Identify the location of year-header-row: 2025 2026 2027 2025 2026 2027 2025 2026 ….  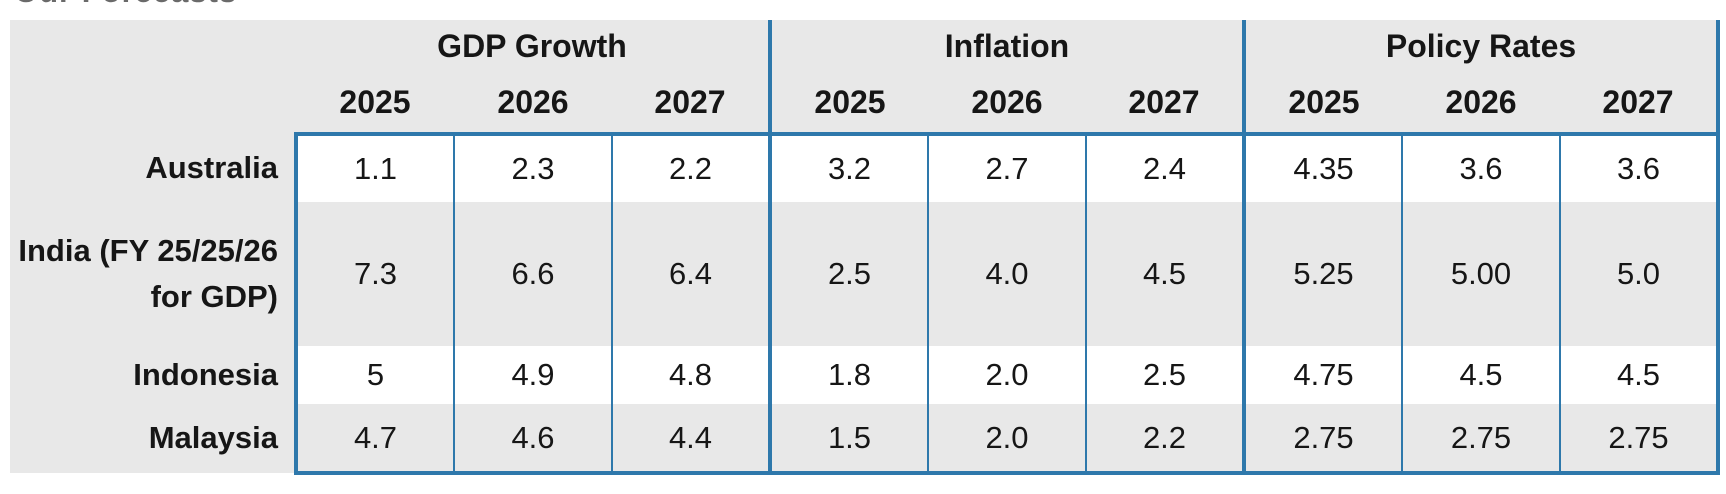
(865, 103).